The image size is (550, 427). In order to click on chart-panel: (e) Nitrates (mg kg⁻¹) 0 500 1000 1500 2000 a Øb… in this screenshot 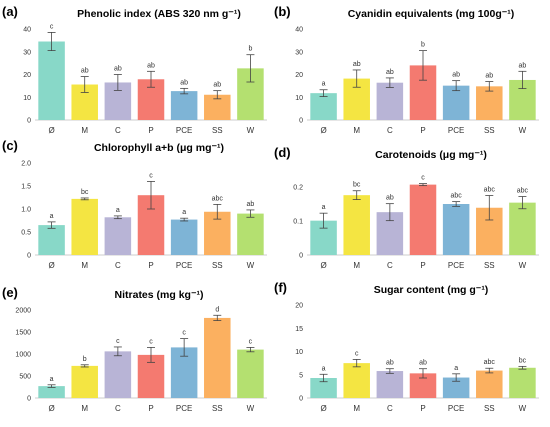, I will do `click(134, 349)`.